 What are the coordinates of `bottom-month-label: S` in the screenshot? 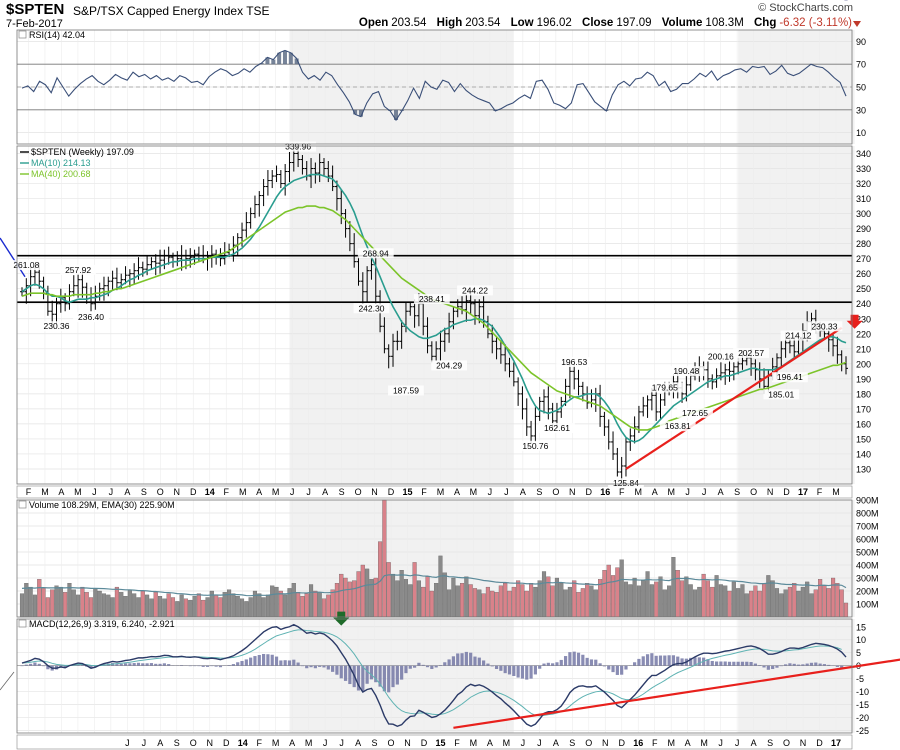 It's located at (572, 743).